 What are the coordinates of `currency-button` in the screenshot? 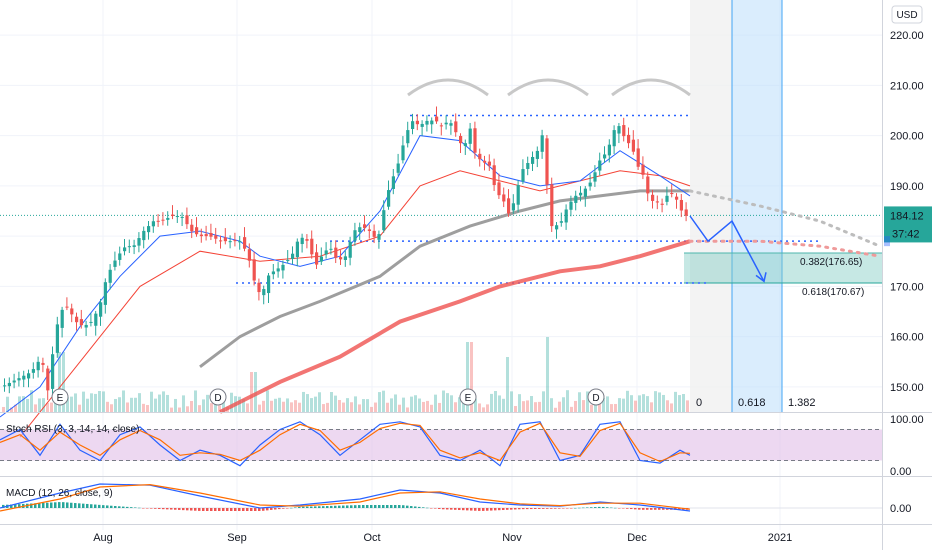 It's located at (907, 14).